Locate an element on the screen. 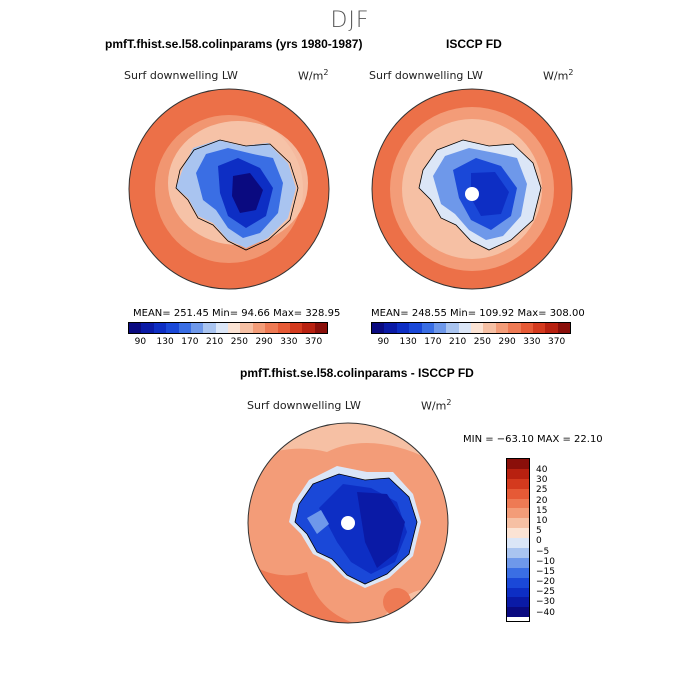  model-coastline is located at coordinates (237, 195).